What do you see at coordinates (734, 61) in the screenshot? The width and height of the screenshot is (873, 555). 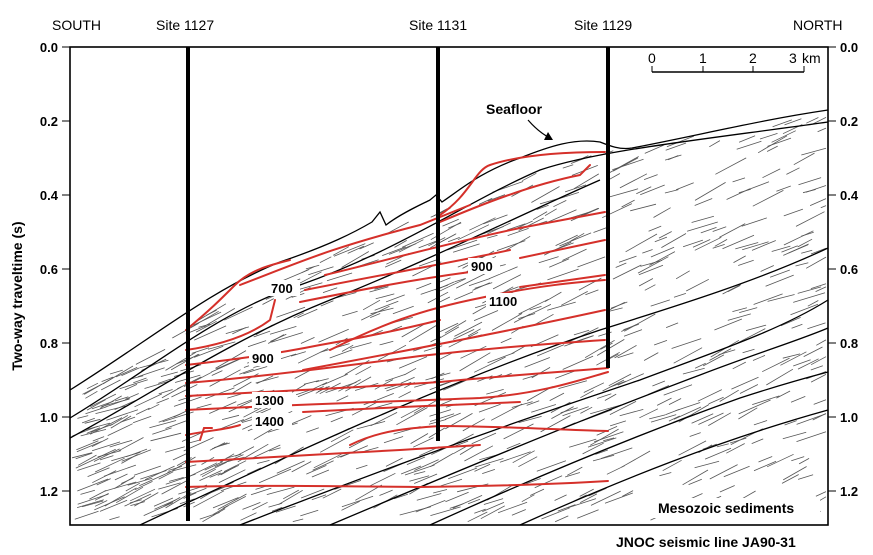 I see `scale-bar: 0 1 2 3 km` at bounding box center [734, 61].